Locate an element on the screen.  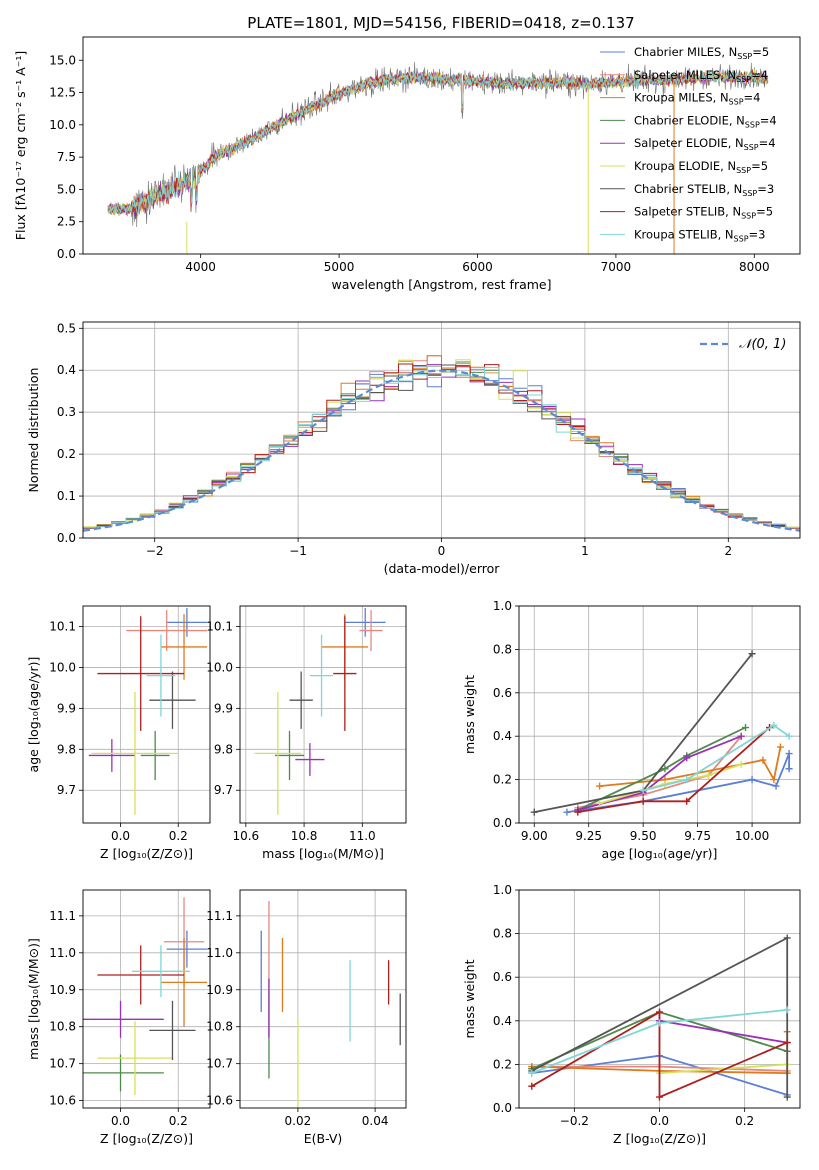
y-tick-label: 15.0 is located at coordinates (62, 60).